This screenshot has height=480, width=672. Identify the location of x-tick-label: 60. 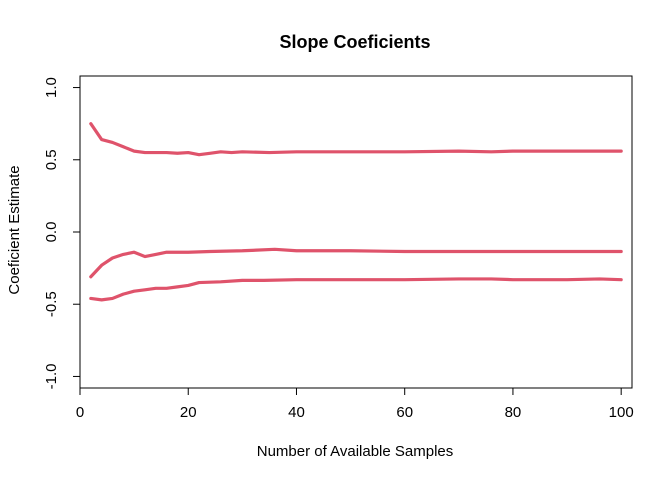
(404, 412).